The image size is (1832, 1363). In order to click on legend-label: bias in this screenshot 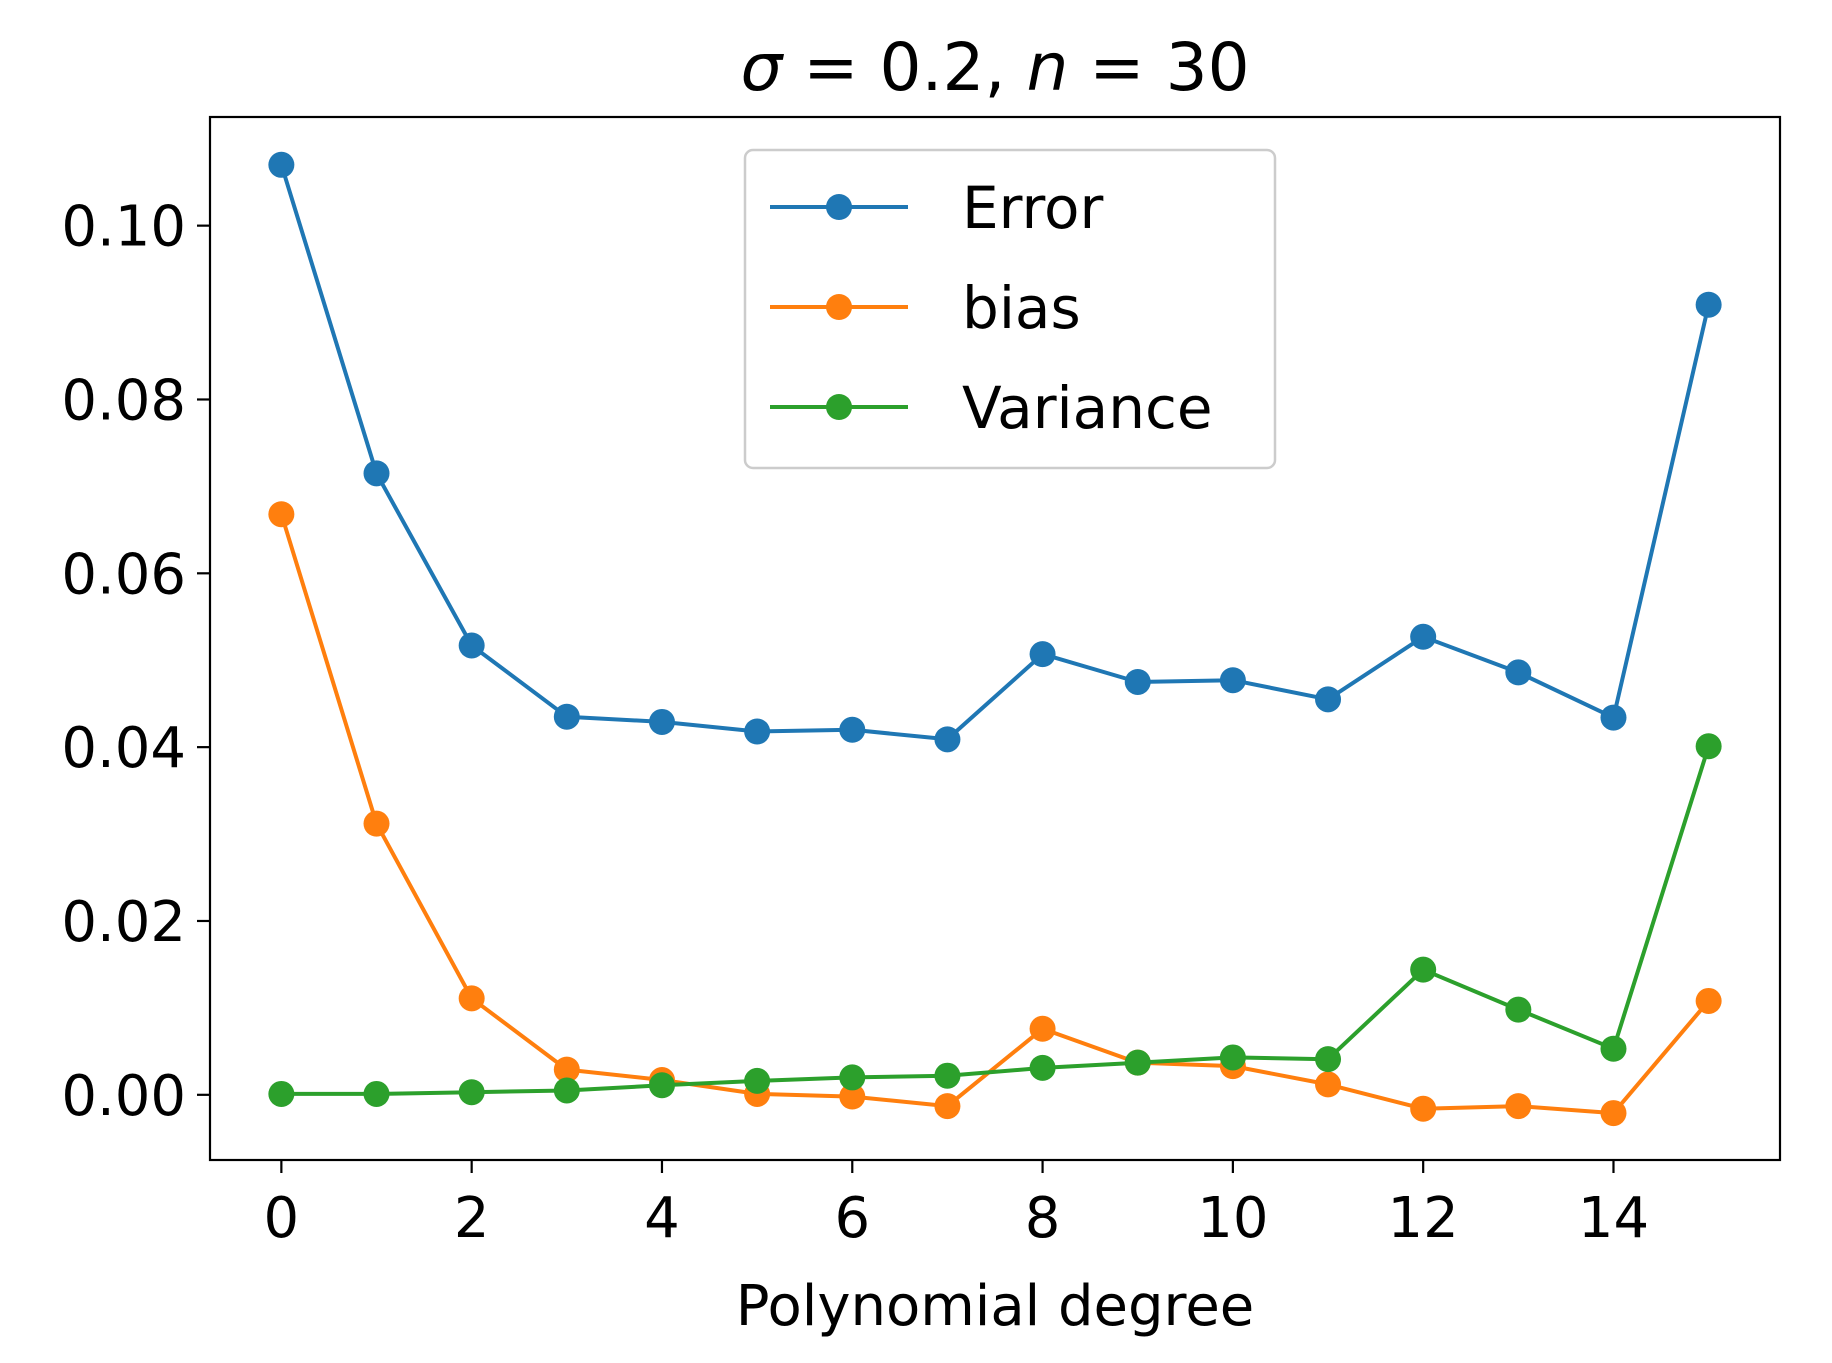, I will do `click(1021, 308)`.